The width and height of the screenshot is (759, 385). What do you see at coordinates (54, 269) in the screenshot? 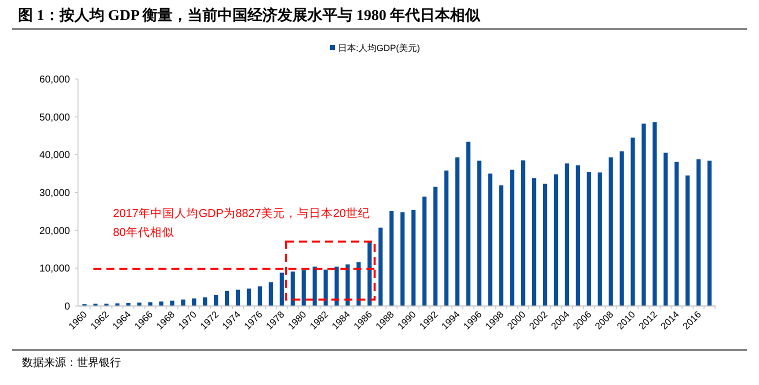
I see `y-tick-label: 10,000` at bounding box center [54, 269].